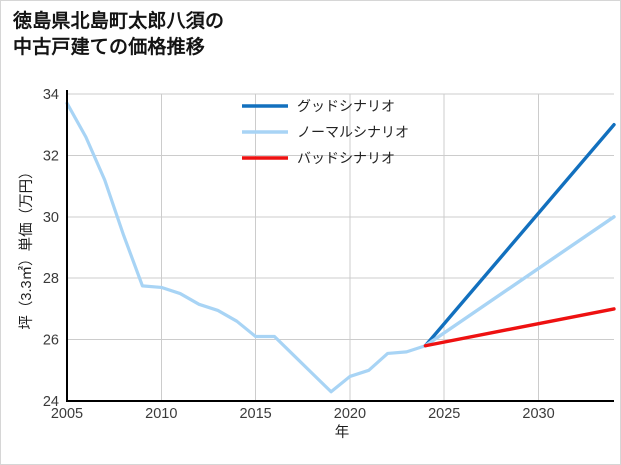 Image resolution: width=621 pixels, height=465 pixels. I want to click on x-tick-label: 2030, so click(538, 414).